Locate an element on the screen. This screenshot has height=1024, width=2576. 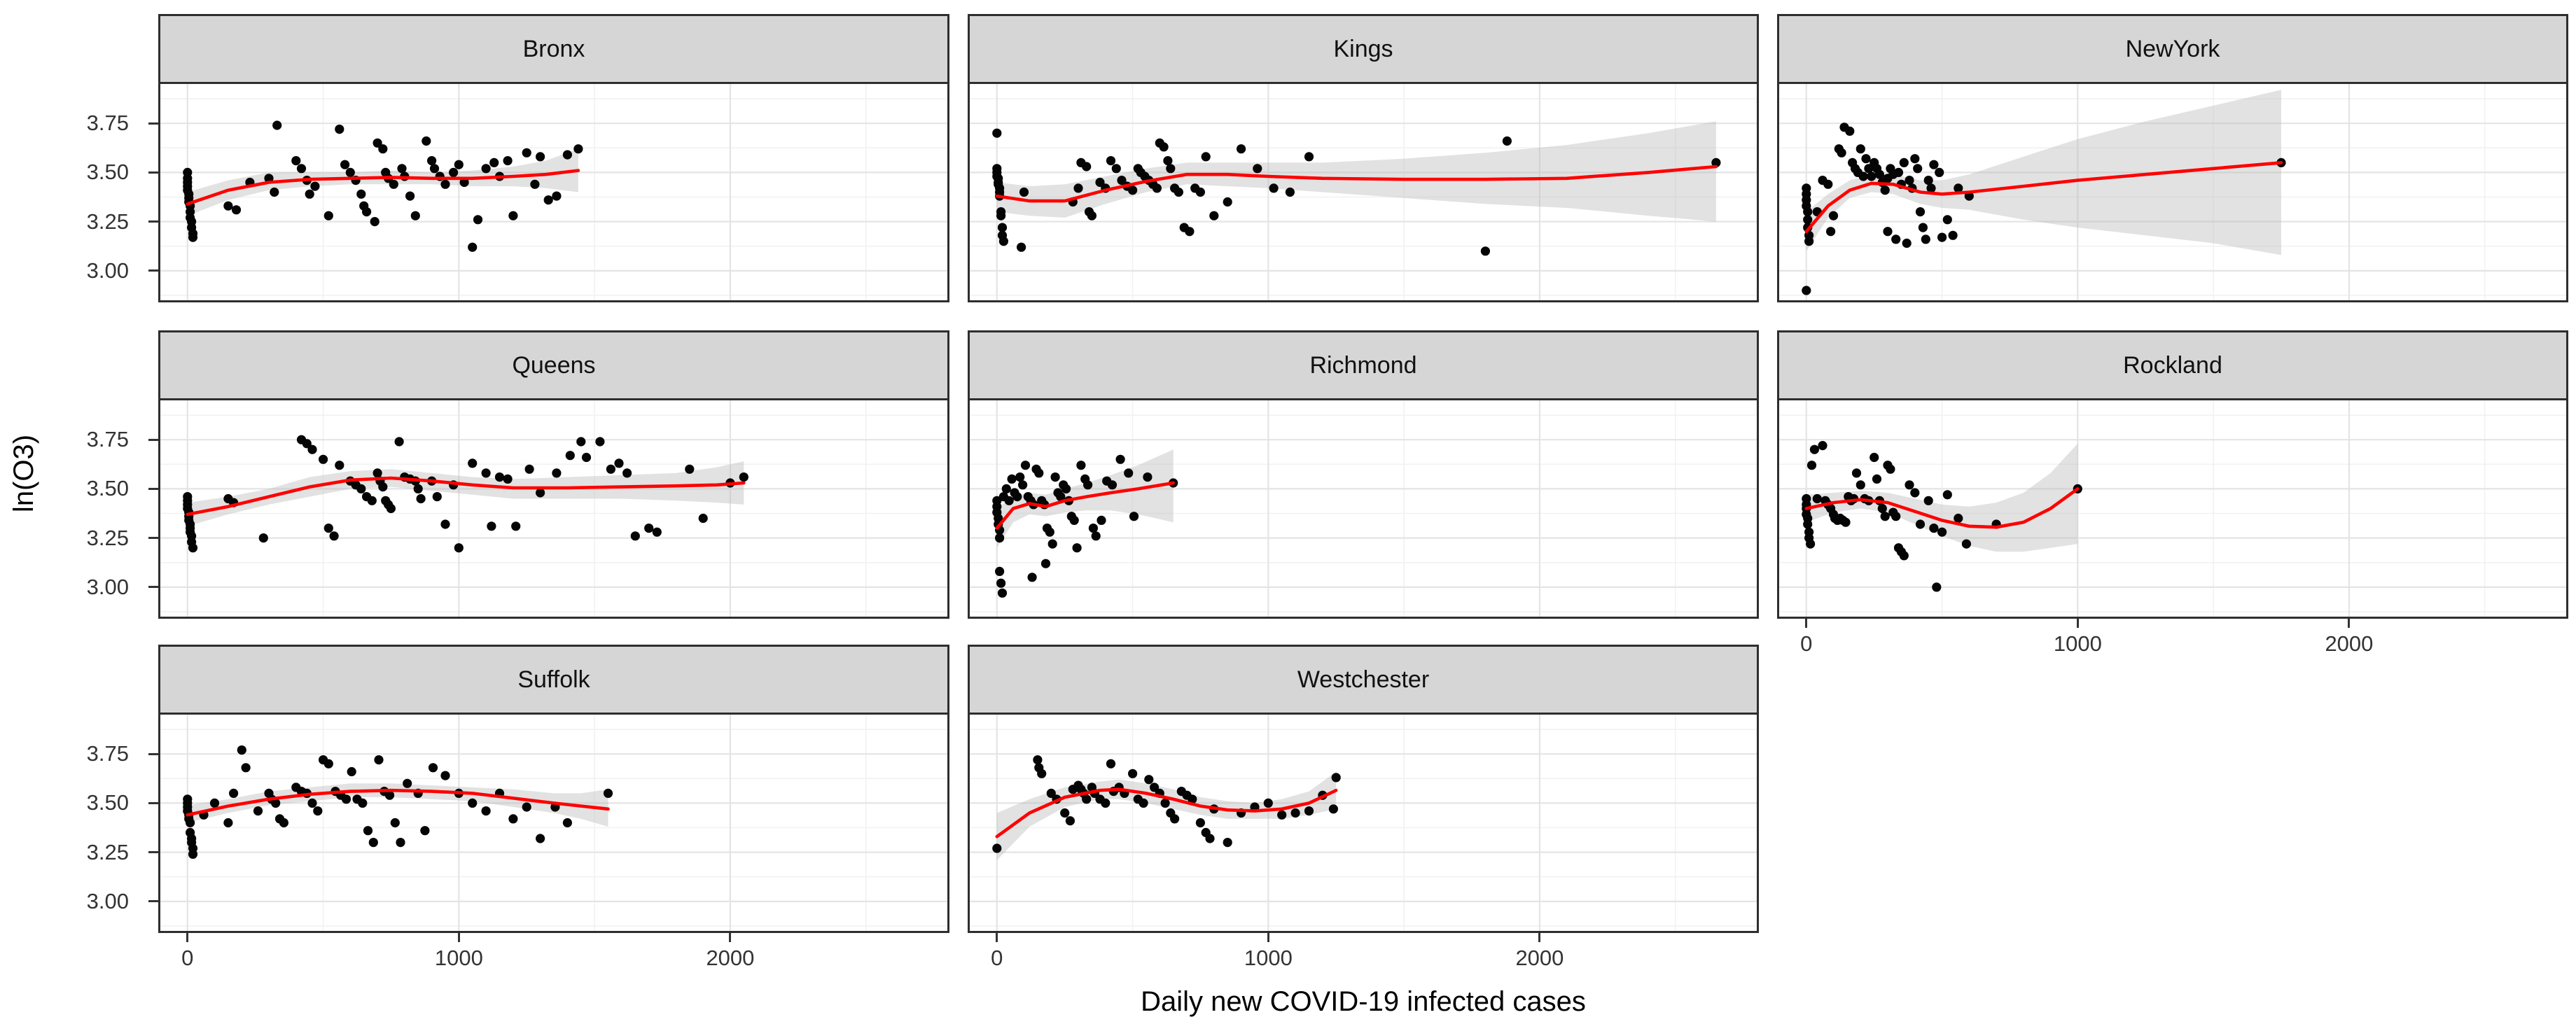
facet-panel-suffolk is located at coordinates (553, 824).